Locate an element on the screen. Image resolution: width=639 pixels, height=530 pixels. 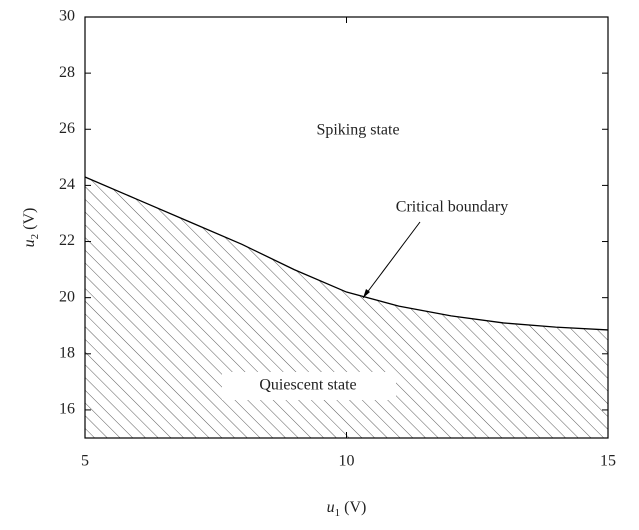
y-axis-label: u2 (V) is located at coordinates (31, 228).